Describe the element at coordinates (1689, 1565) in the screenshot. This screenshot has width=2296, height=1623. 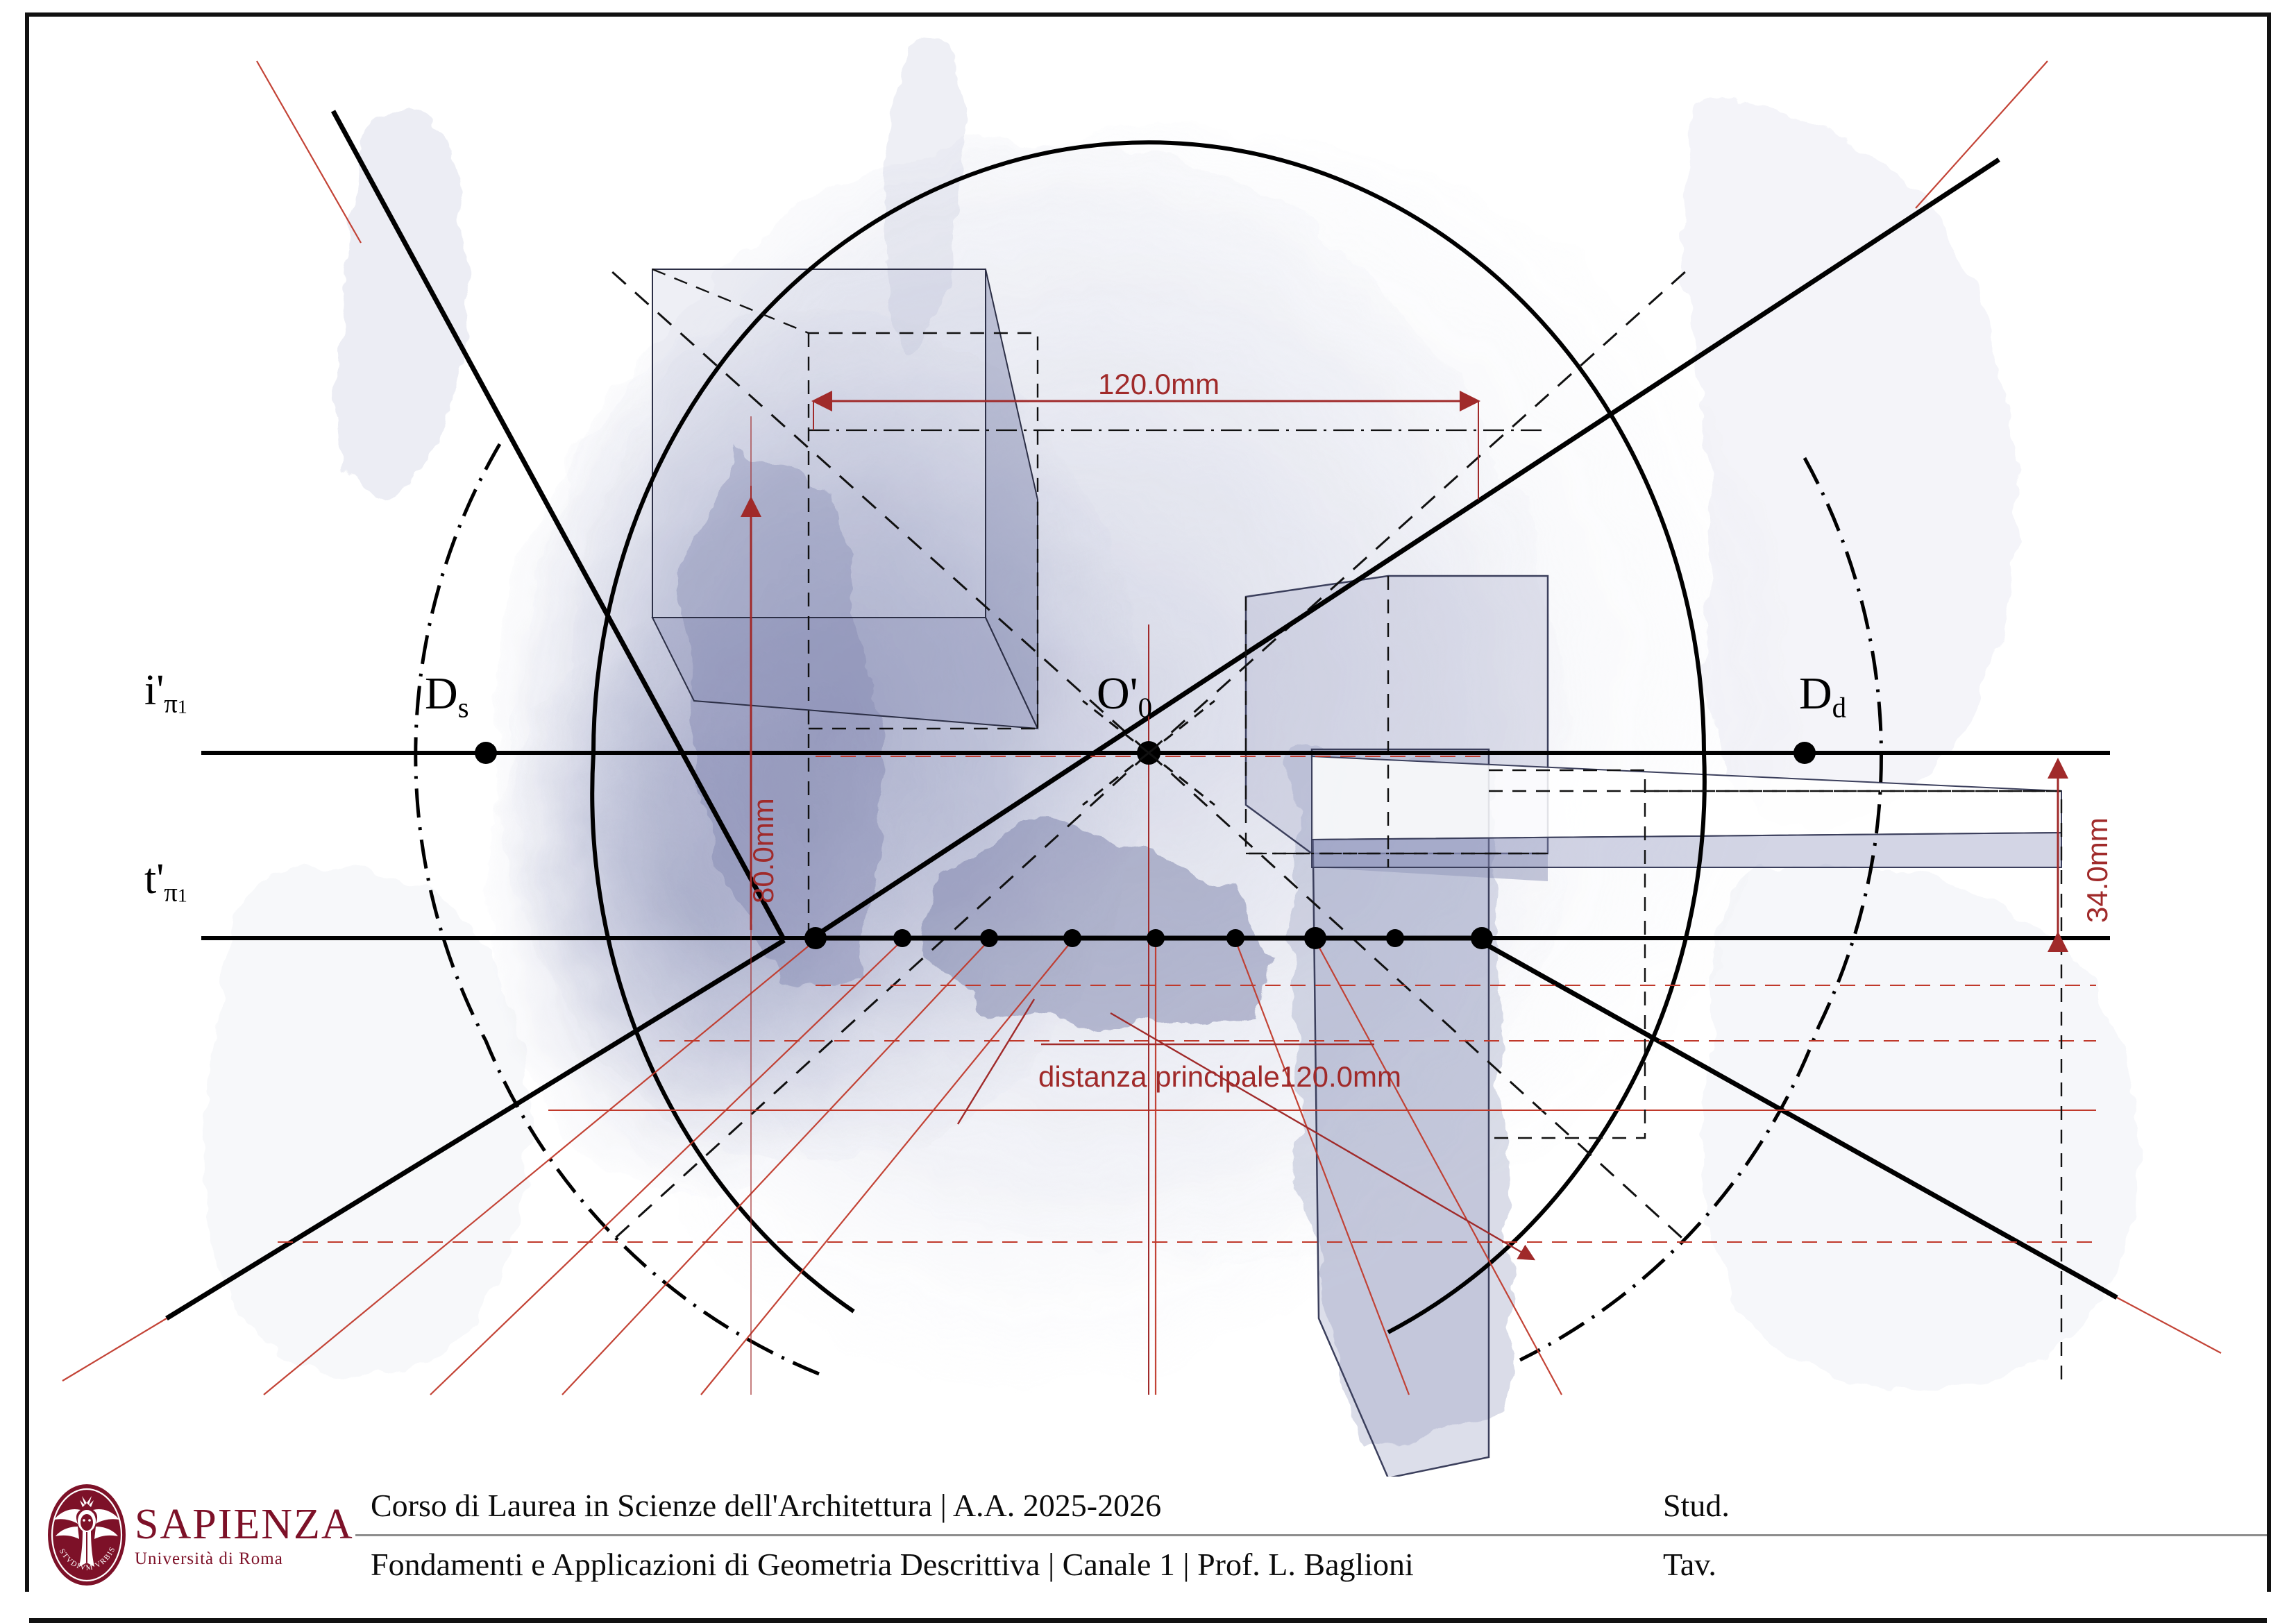
I see `table-field-label: Tav.` at that location.